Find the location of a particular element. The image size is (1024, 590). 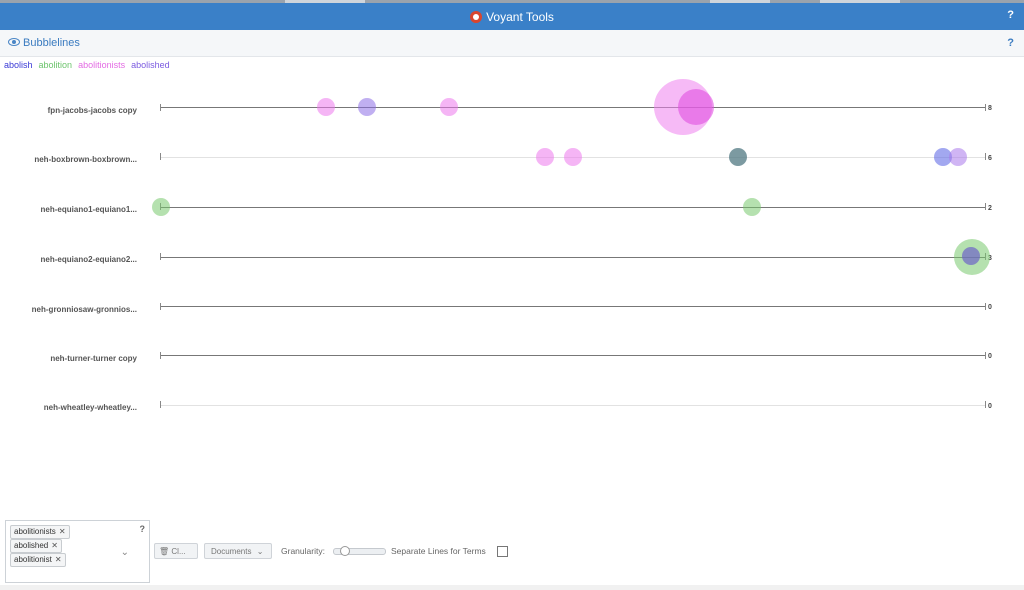

term-count: 2 is located at coordinates (990, 208).